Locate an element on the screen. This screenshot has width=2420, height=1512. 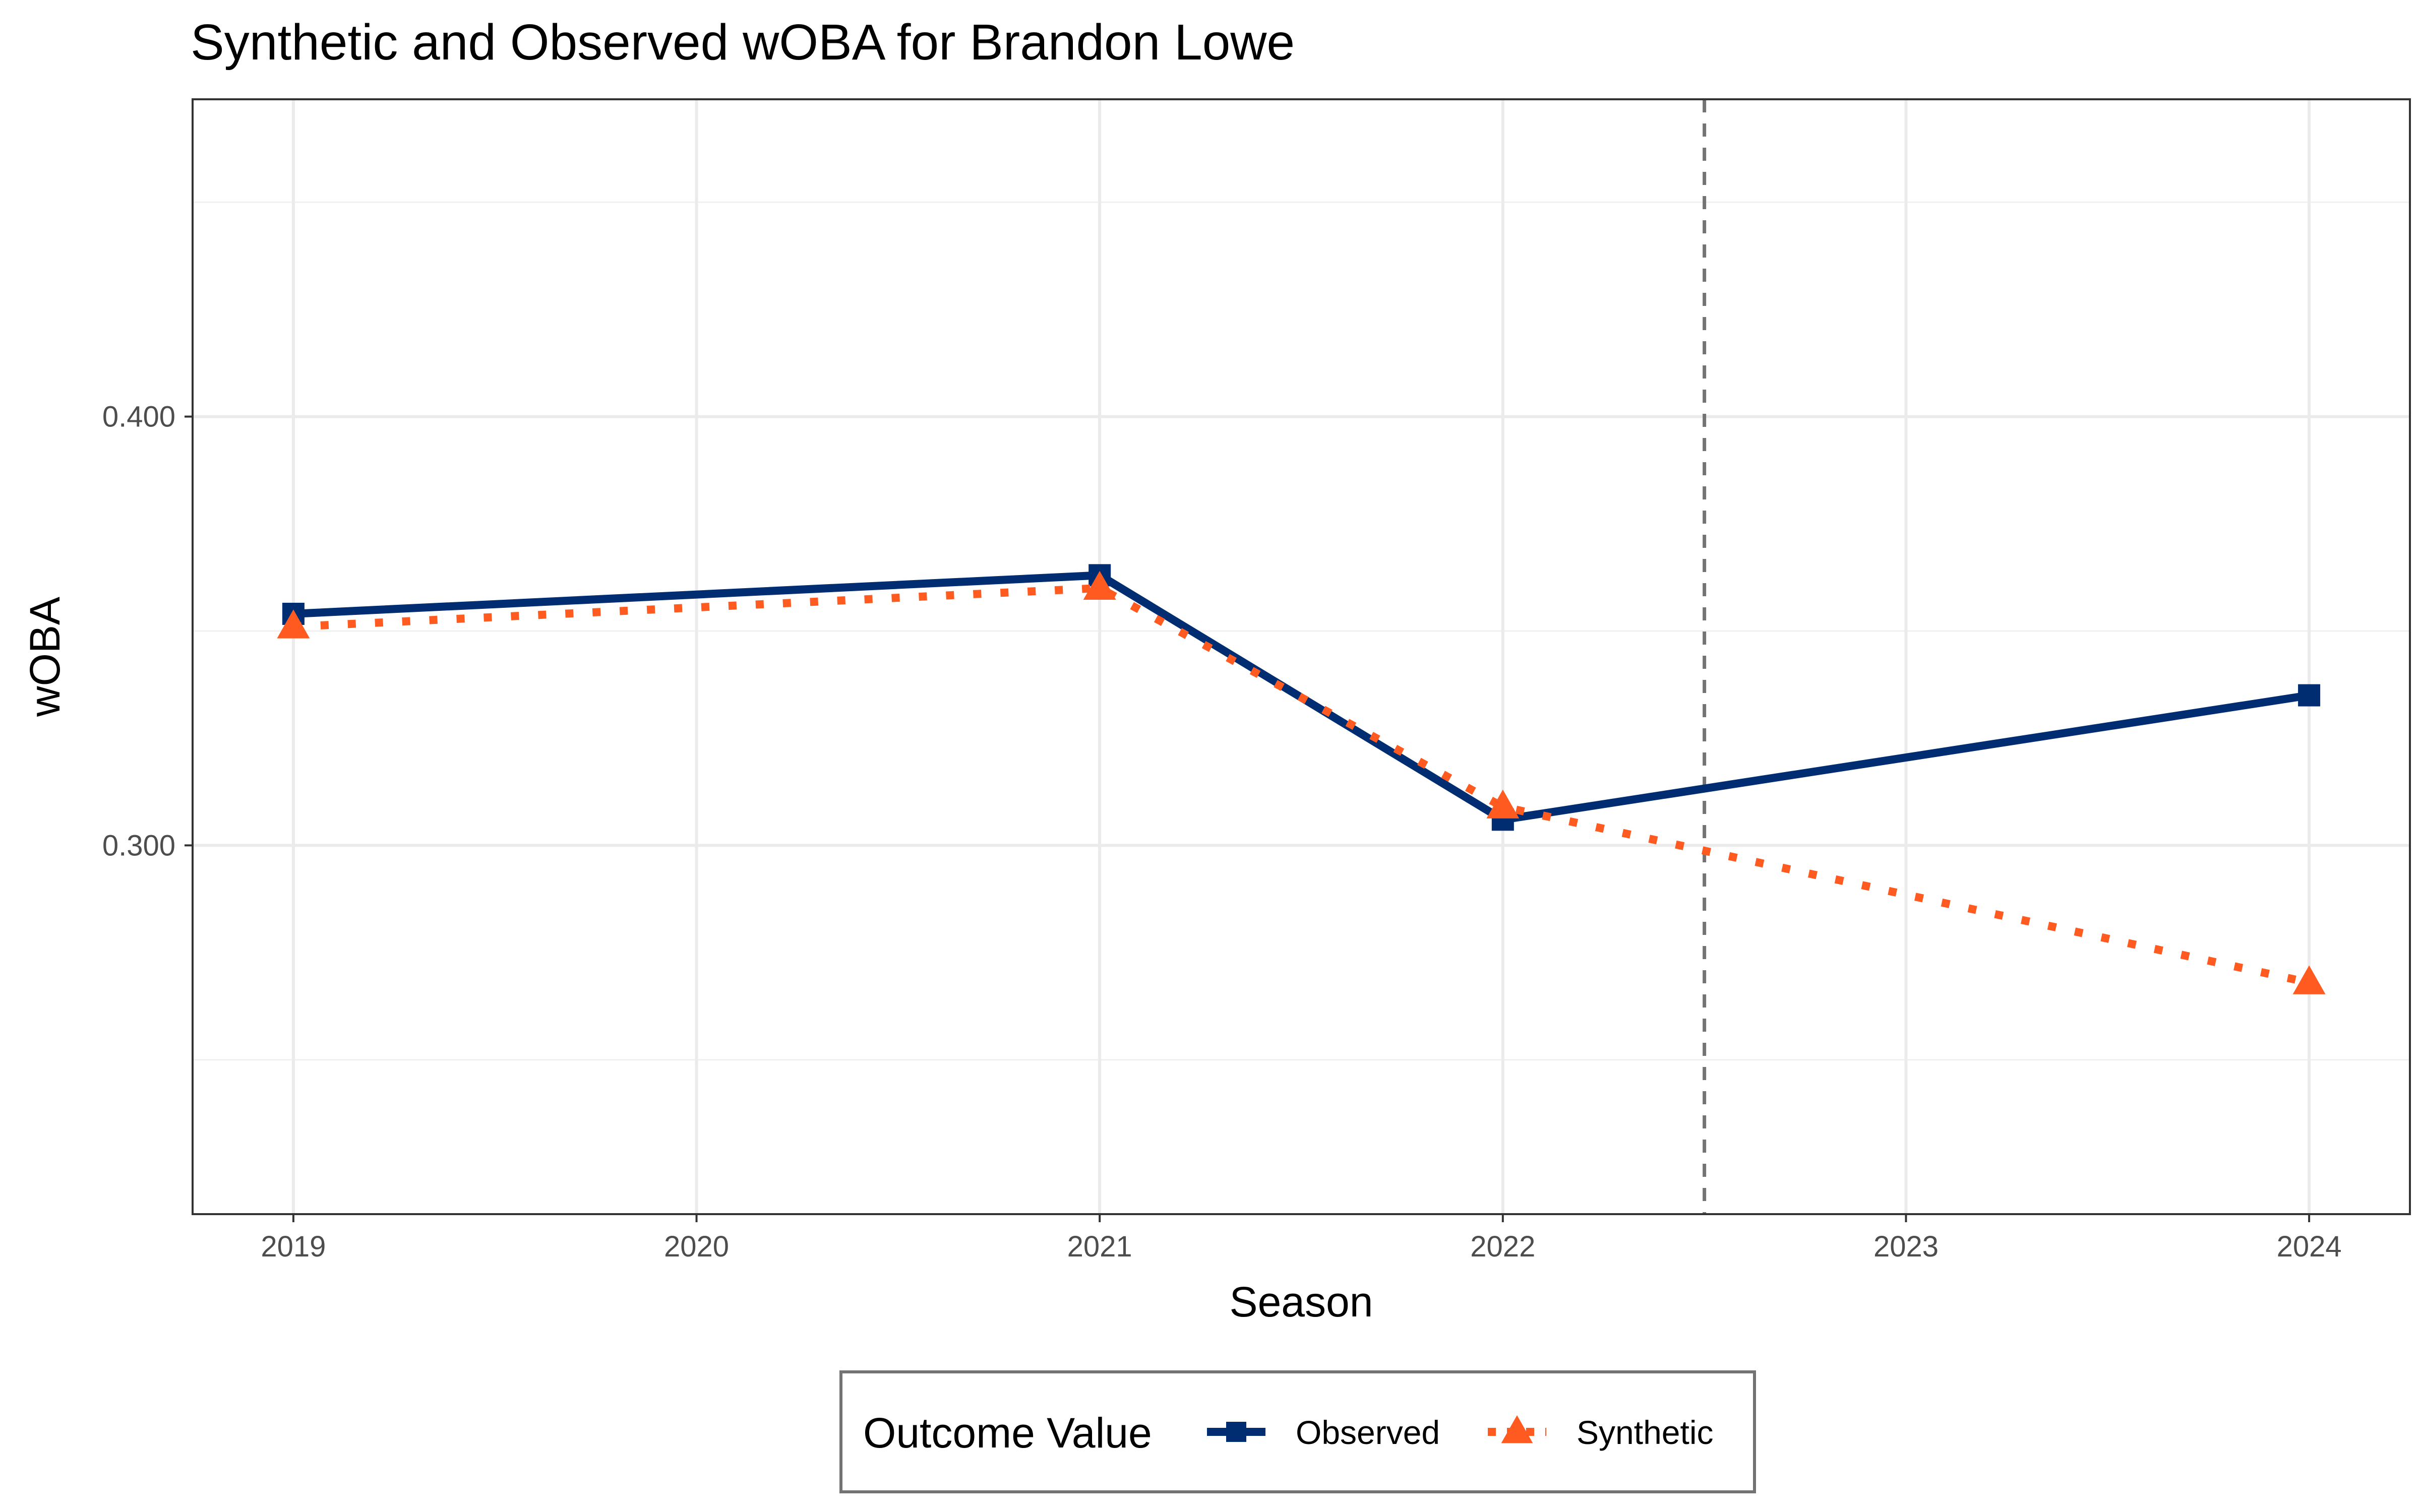
legend-key-marker-synthetic is located at coordinates (1517, 1429).